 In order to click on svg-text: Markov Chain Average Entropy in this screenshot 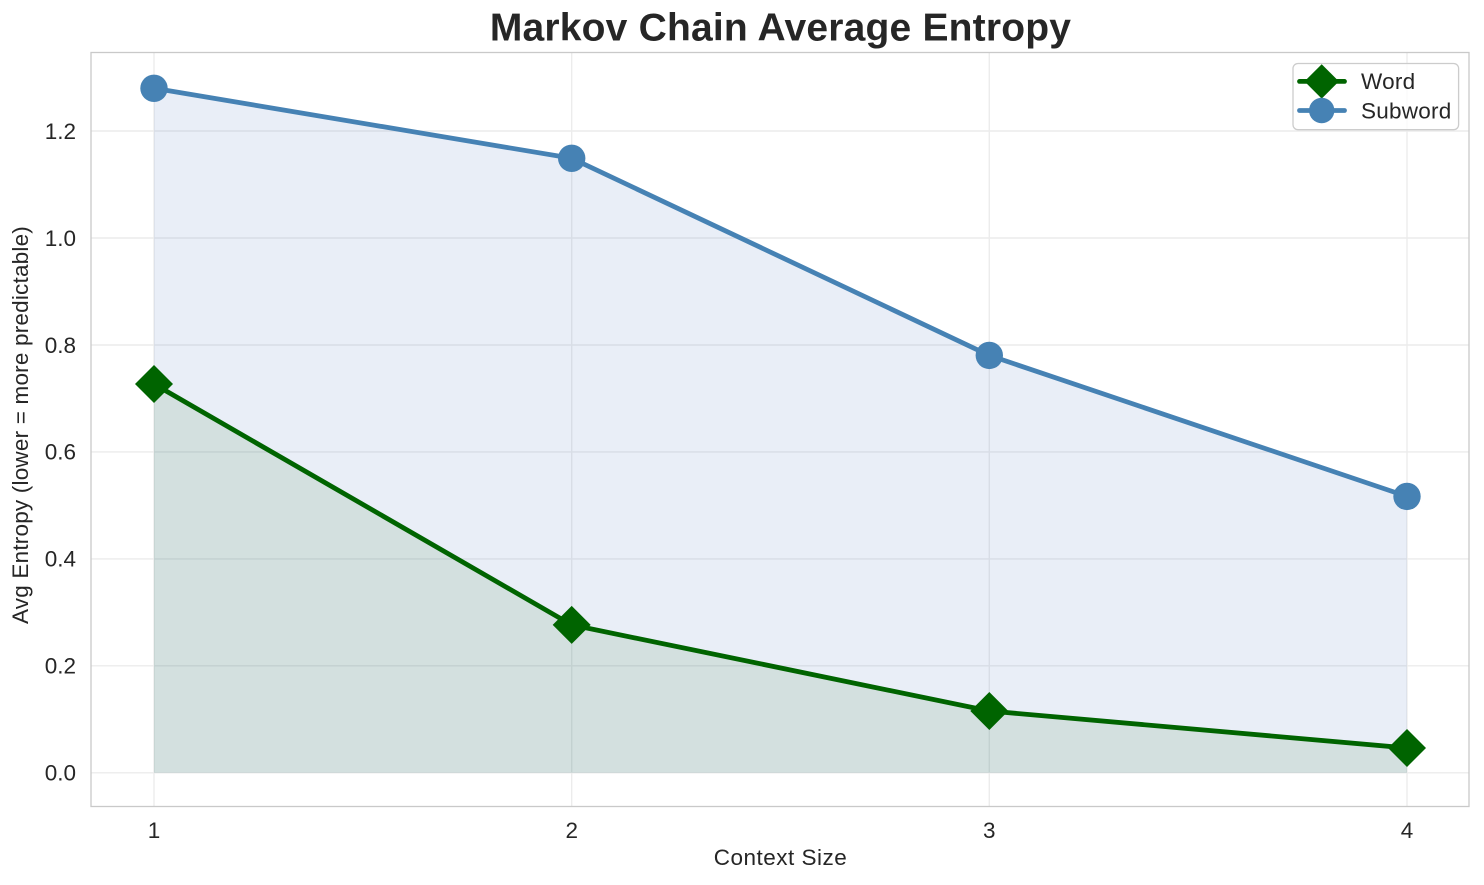, I will do `click(780, 28)`.